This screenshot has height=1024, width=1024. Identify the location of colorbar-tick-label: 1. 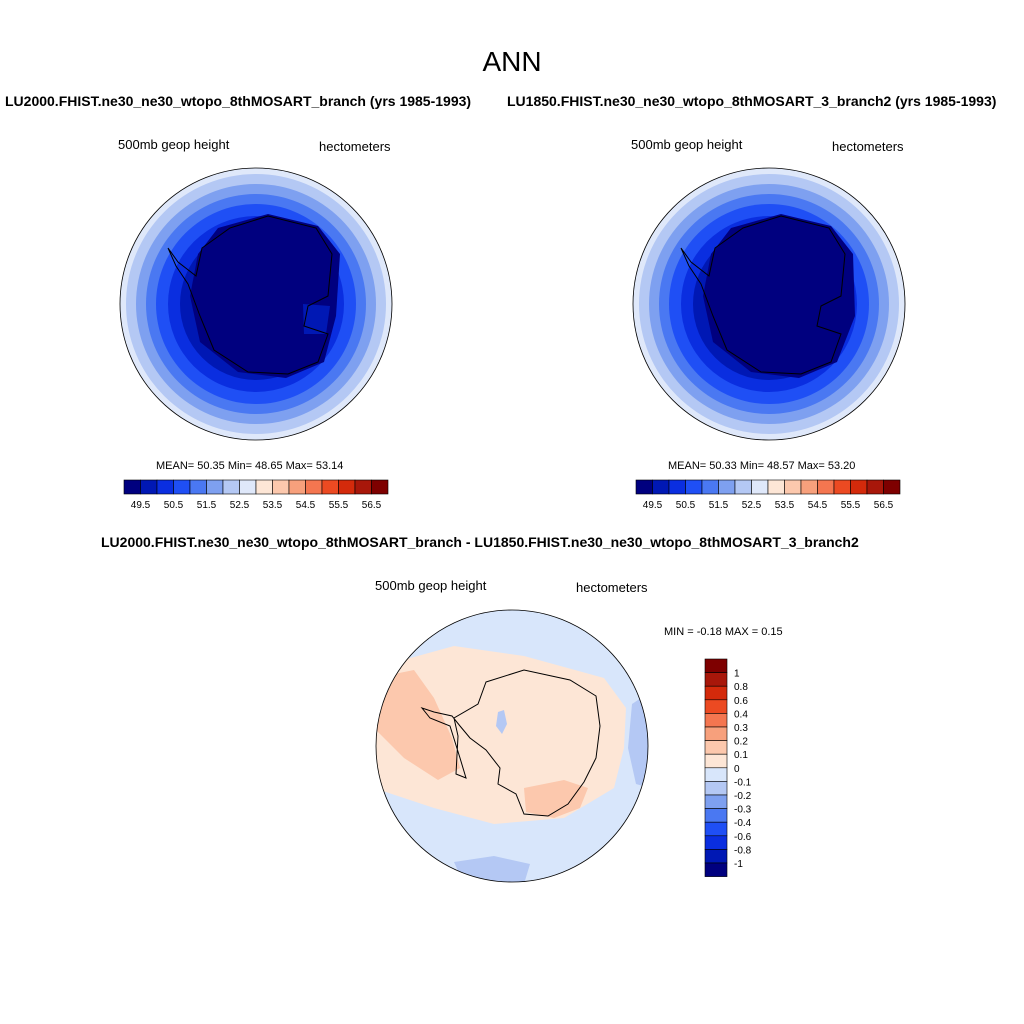
(737, 674).